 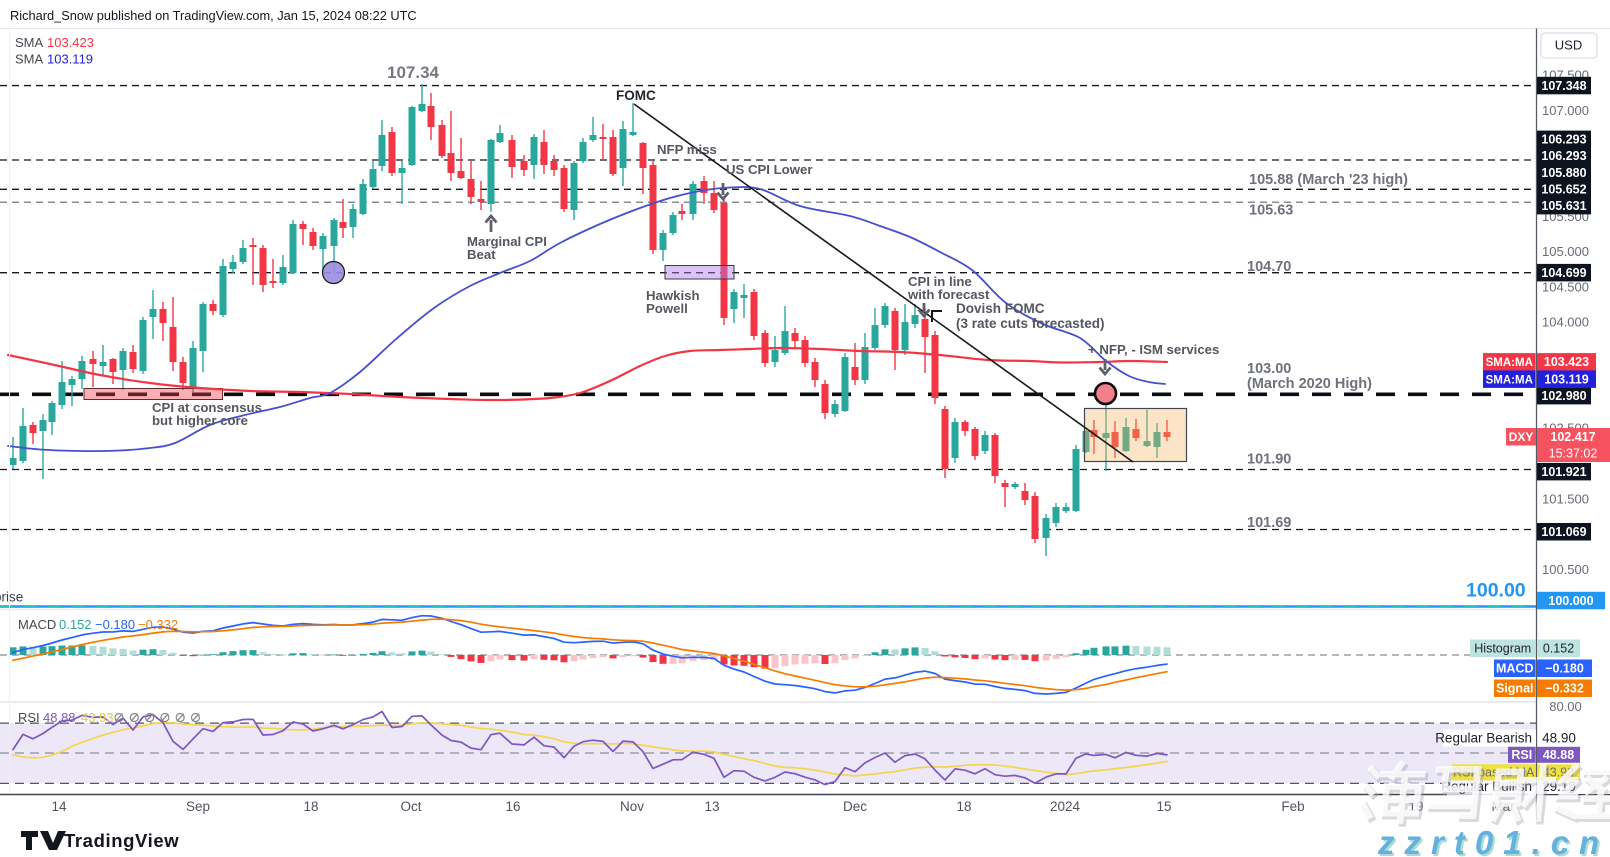 I want to click on svg-text: 105.63, so click(x=1271, y=211).